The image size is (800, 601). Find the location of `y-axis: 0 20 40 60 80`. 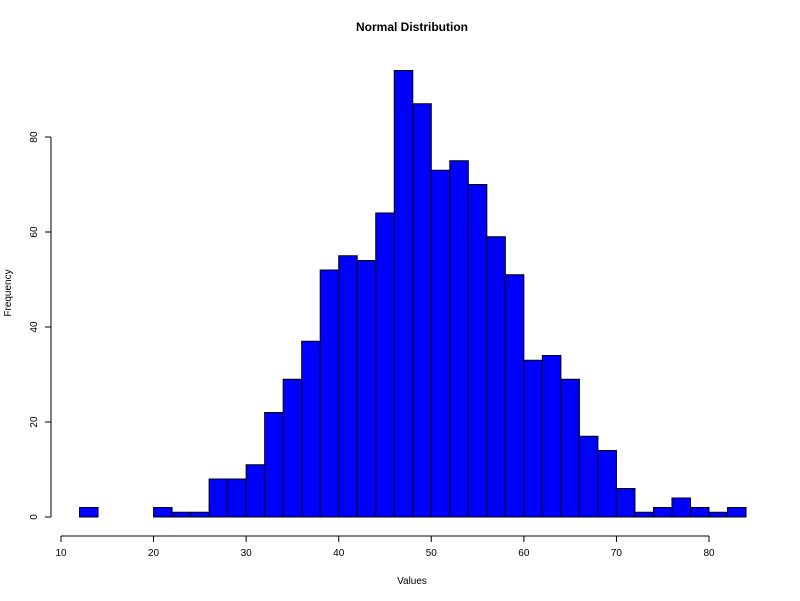

y-axis: 0 20 40 60 80 is located at coordinates (40, 325).